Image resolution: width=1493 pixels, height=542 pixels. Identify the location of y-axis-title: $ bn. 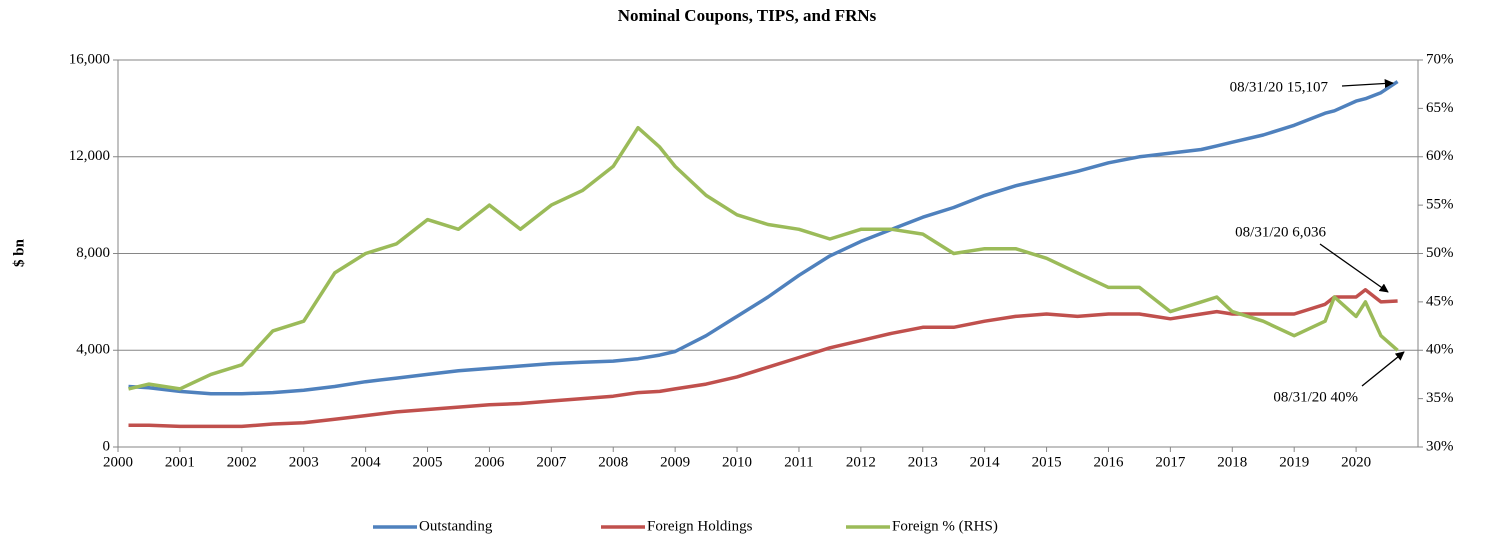
(19, 252).